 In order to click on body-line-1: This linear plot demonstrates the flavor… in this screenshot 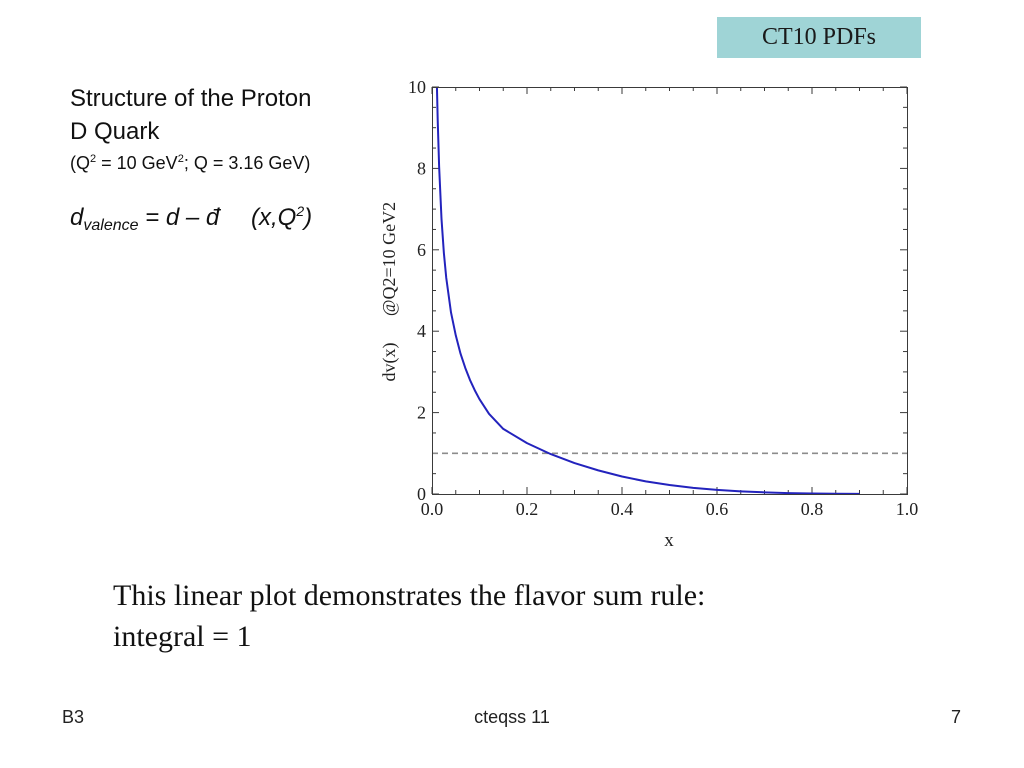, I will do `click(409, 595)`.